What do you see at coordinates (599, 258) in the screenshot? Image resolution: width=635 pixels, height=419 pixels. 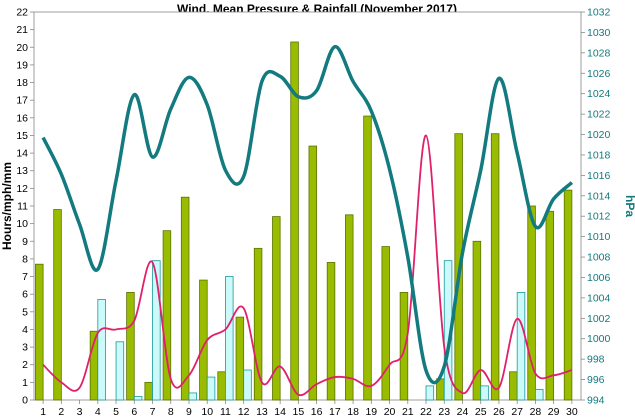 I see `right-tick-label: 1008` at bounding box center [599, 258].